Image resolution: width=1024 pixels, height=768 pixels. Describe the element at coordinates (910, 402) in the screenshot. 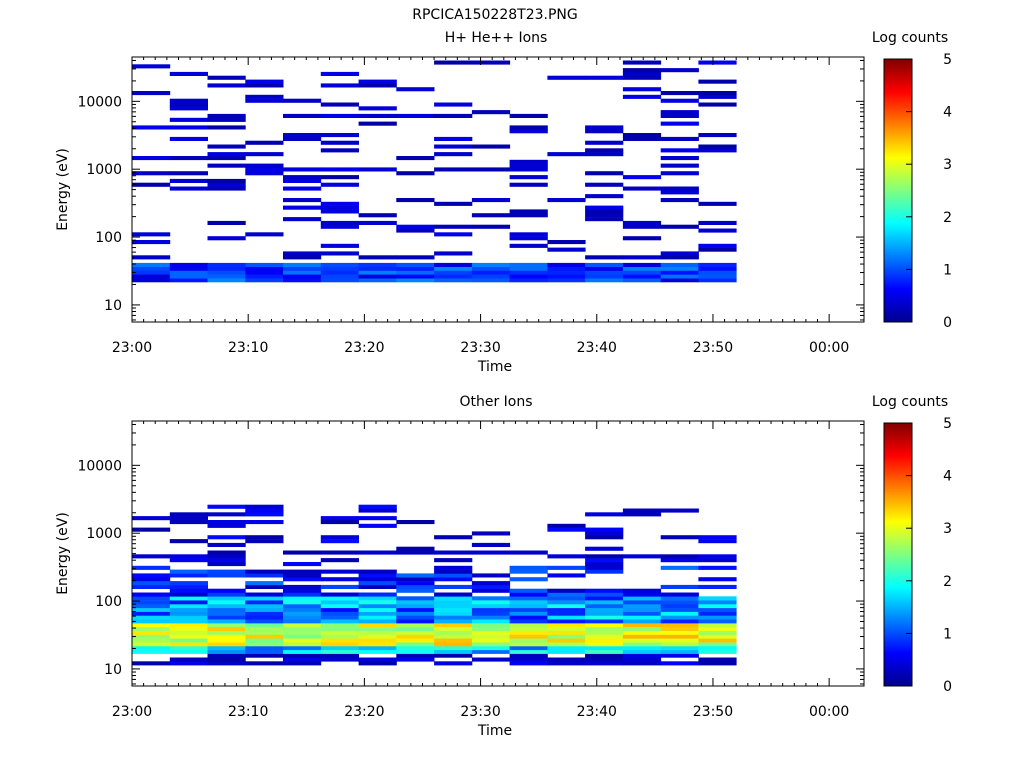

I see `colorbar-label: Log counts` at that location.